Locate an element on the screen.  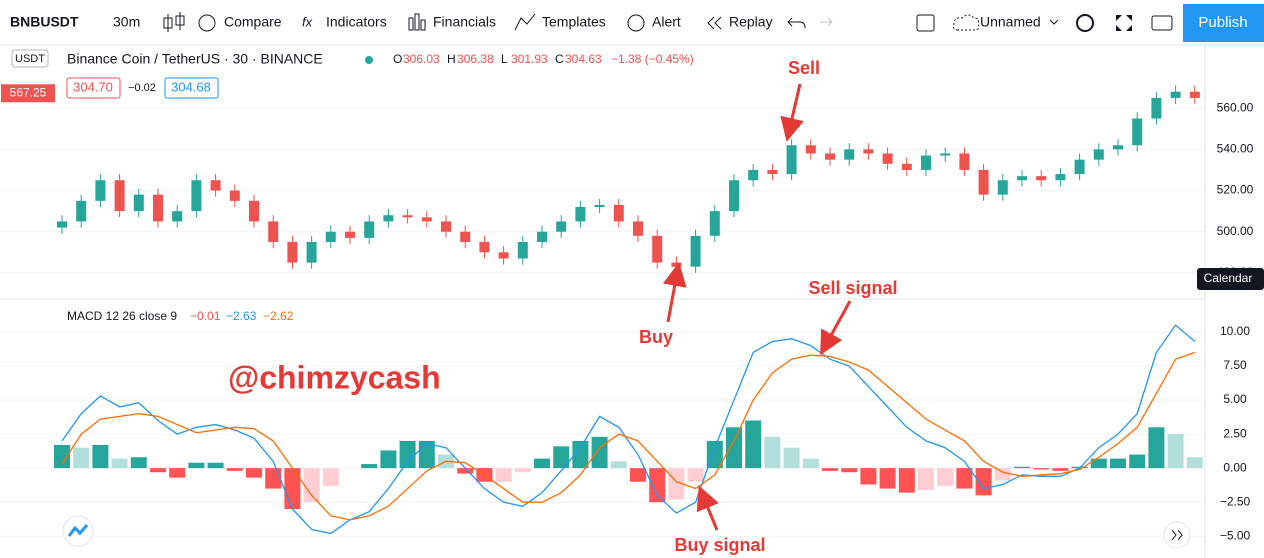
scroll-icon is located at coordinates (1177, 535).